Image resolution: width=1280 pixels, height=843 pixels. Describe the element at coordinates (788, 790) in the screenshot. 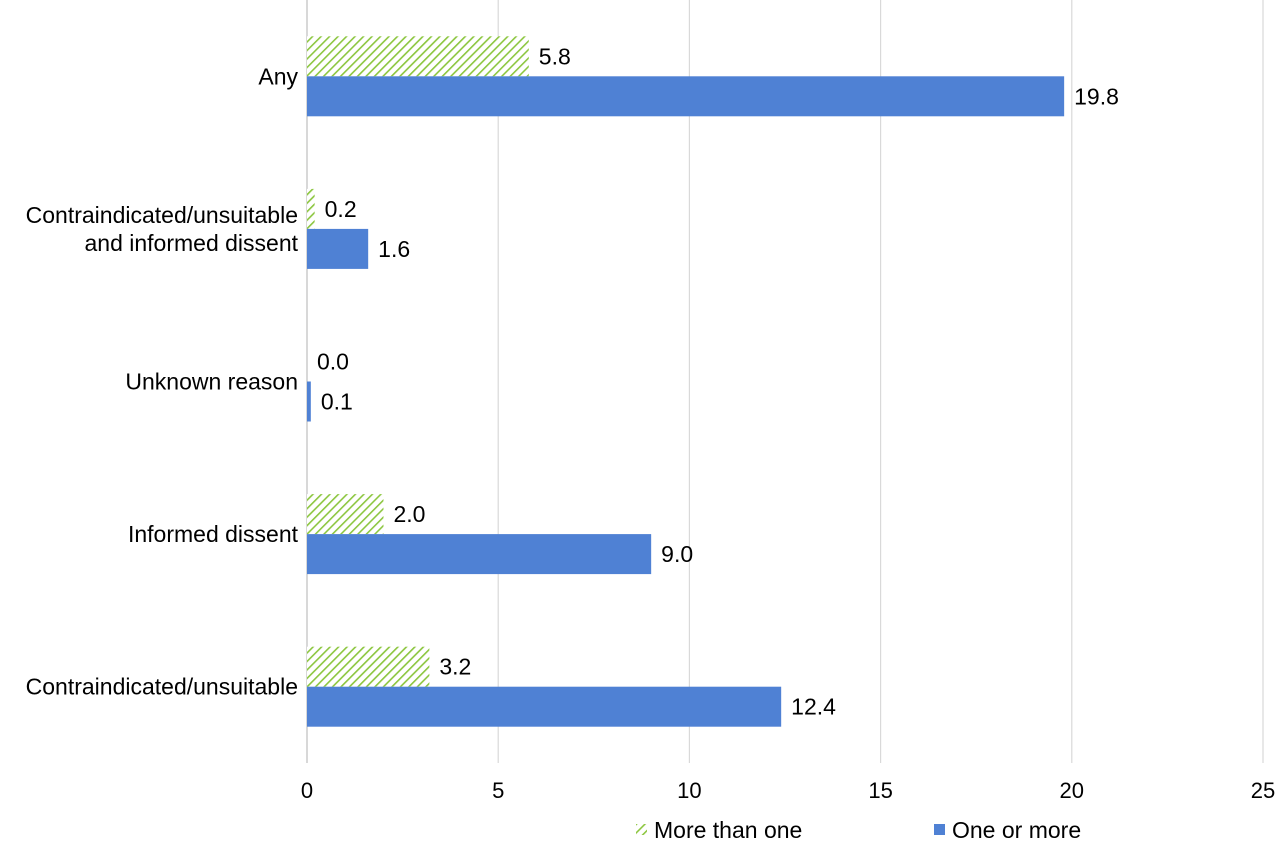

I see `x-axis-ticks: 0 5 10 15 20 25` at that location.